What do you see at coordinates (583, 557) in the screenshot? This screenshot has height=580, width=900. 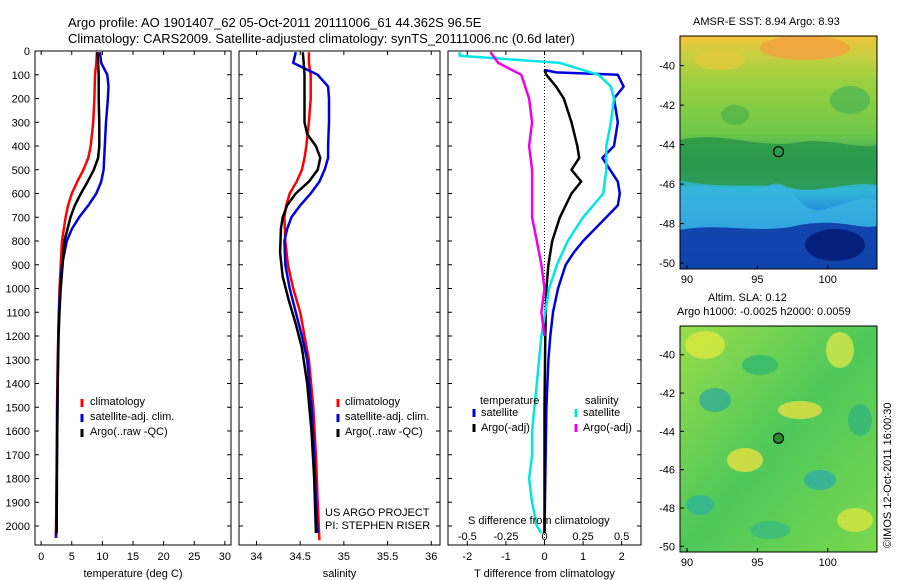 I see `x-tick-label: 1` at bounding box center [583, 557].